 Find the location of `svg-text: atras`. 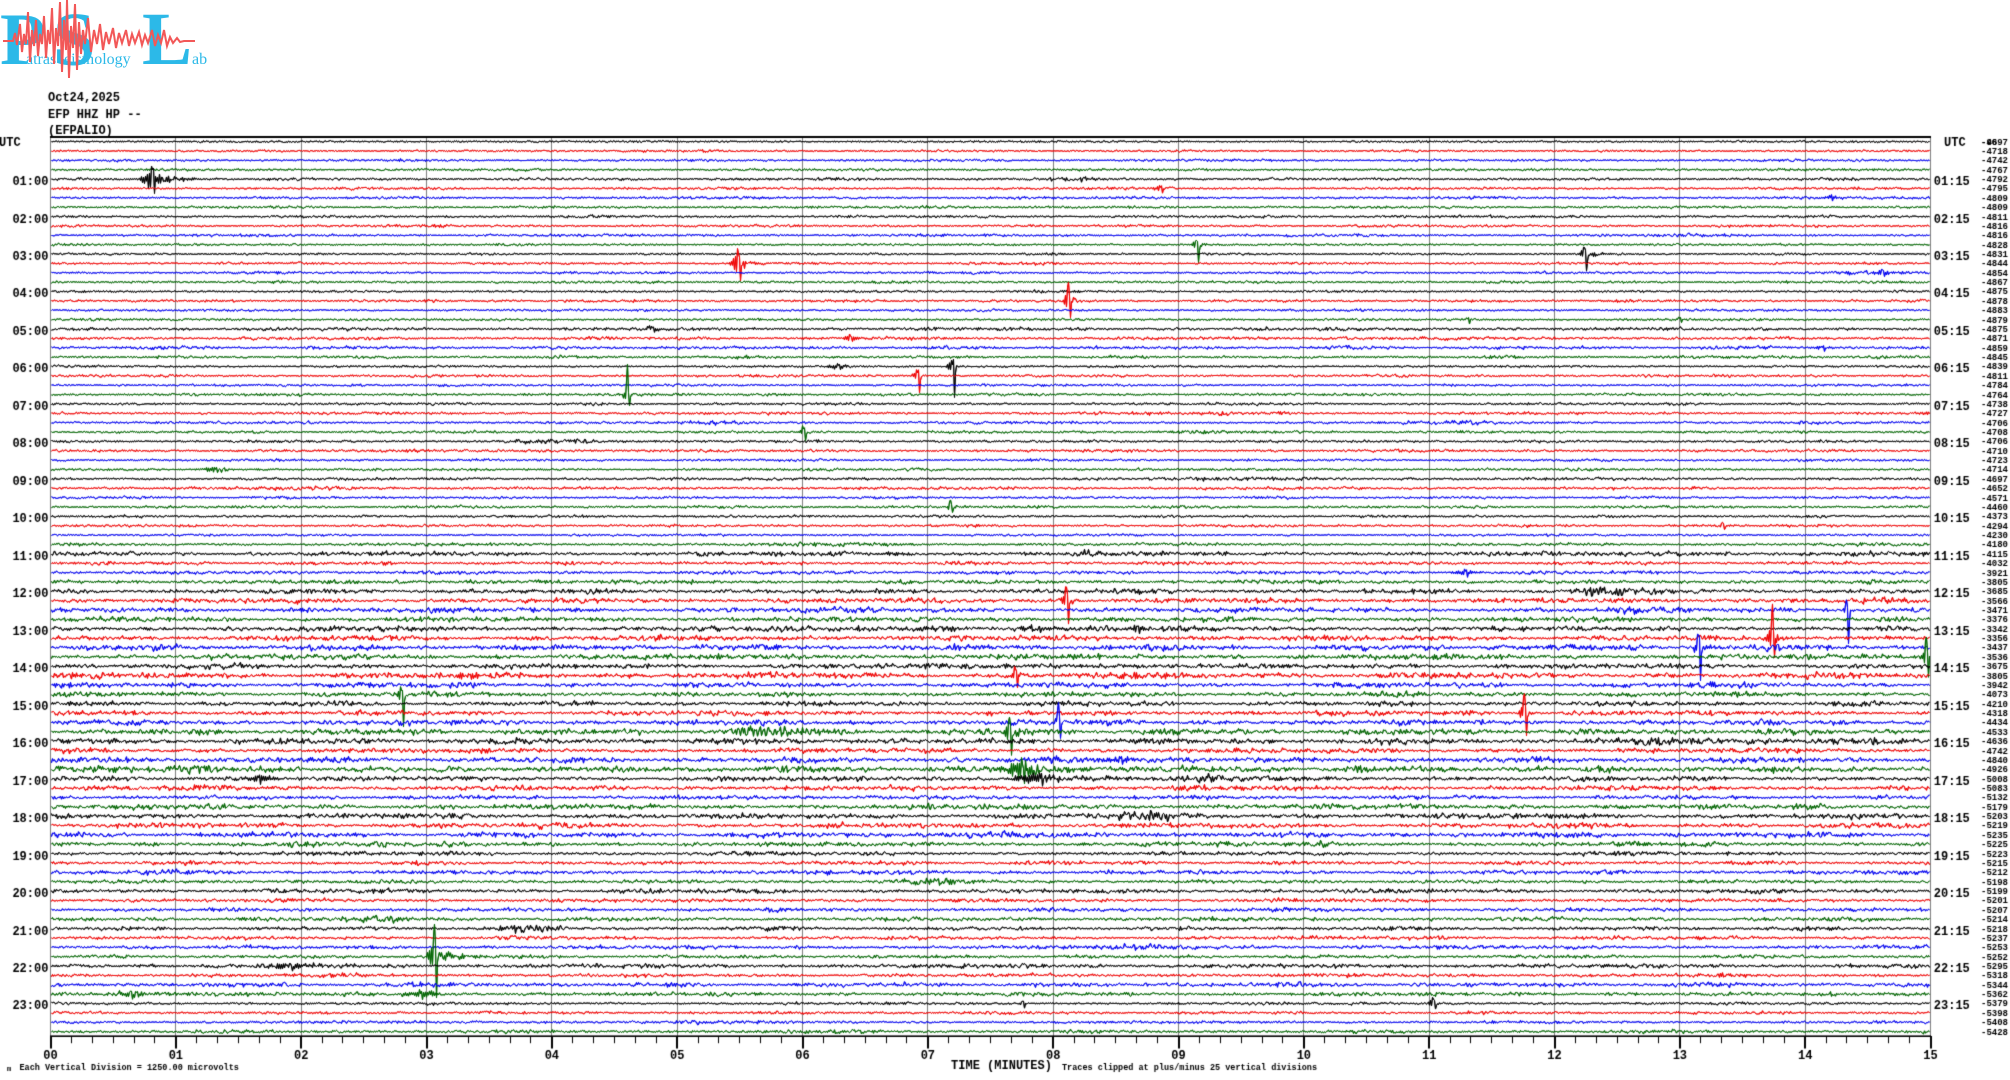

svg-text: atras is located at coordinates (41, 59).